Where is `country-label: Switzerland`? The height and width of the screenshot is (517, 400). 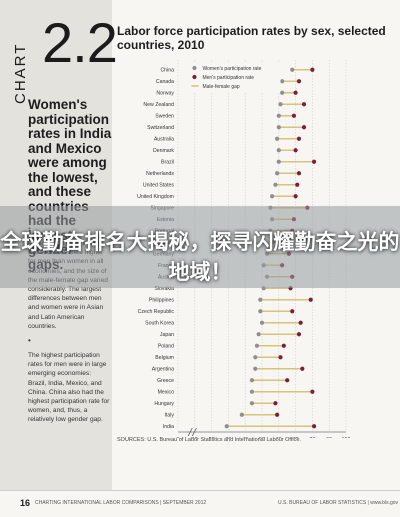
country-label: Switzerland is located at coordinates (160, 128).